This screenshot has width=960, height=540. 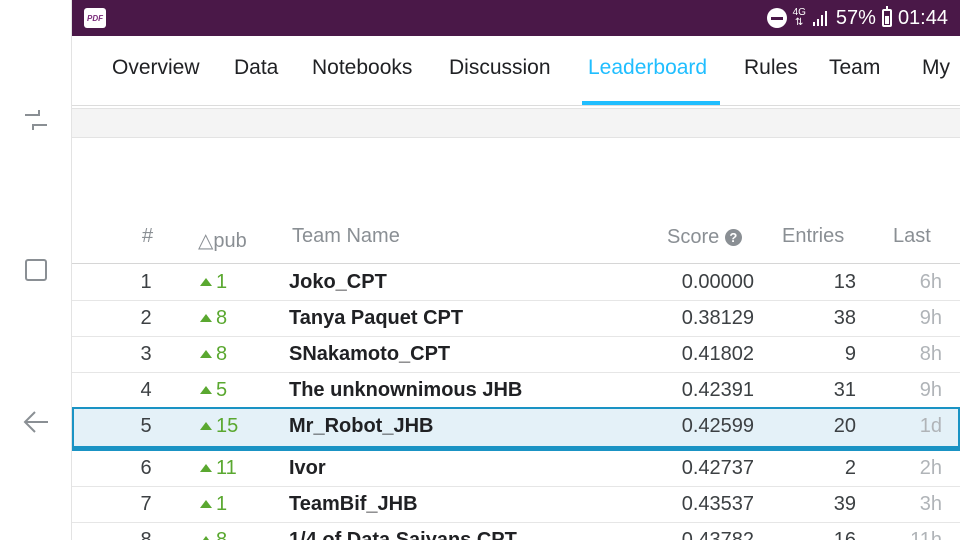 I want to click on table-row: 7 1 TeamBif_JHB 0.43537 39 3h, so click(x=516, y=505).